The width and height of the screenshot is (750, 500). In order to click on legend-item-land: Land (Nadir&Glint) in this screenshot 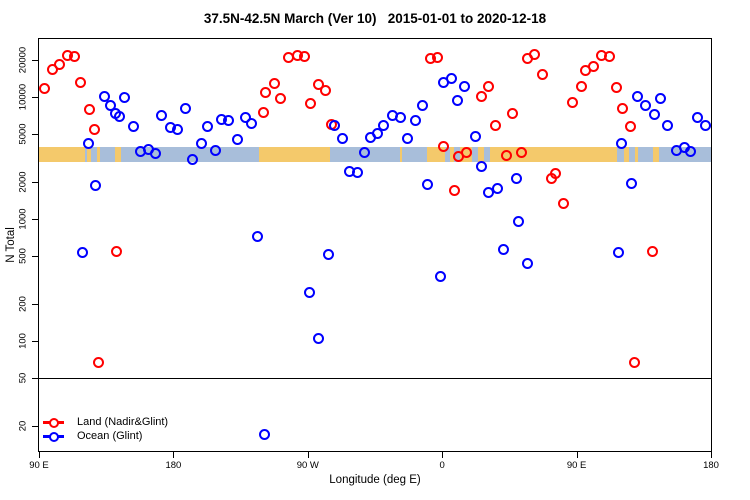, I will do `click(105, 422)`.